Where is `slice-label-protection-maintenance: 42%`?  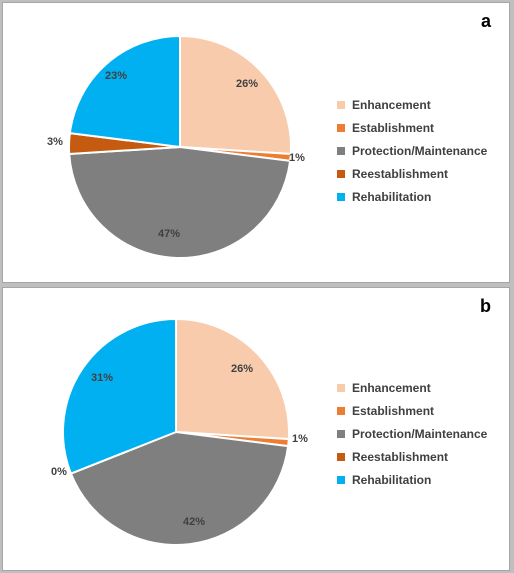
slice-label-protection-maintenance: 42% is located at coordinates (194, 522).